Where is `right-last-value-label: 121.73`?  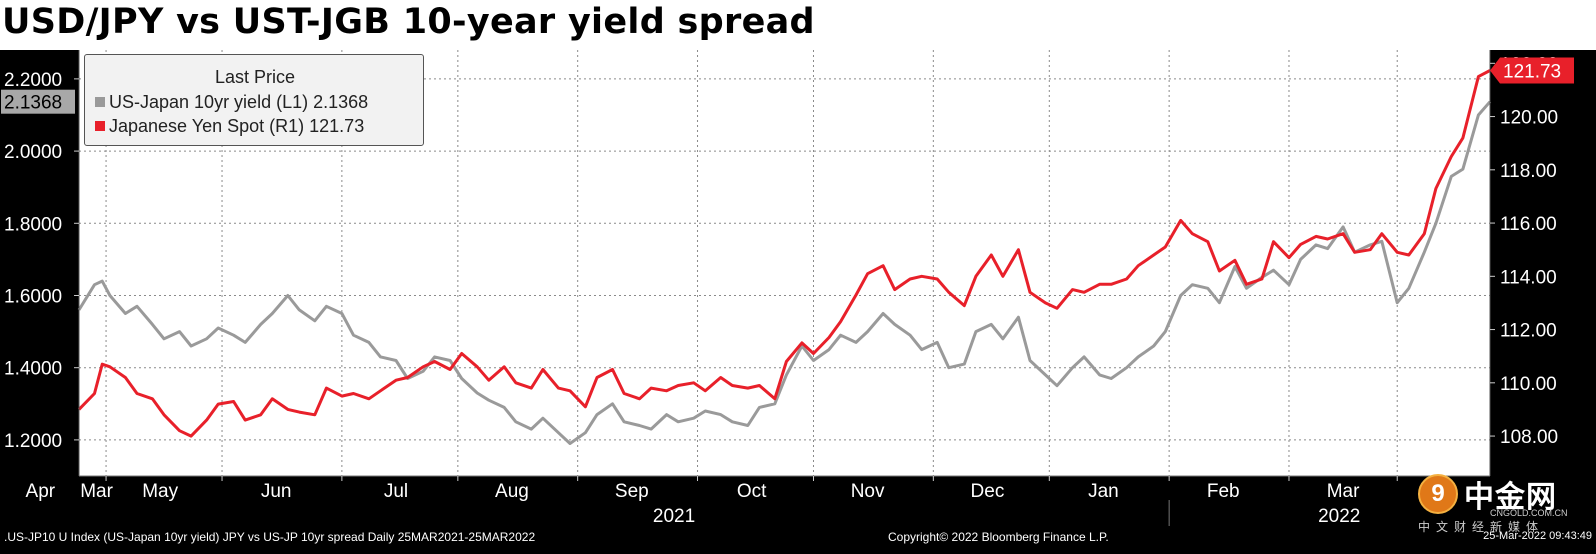
right-last-value-label: 121.73 is located at coordinates (1532, 72).